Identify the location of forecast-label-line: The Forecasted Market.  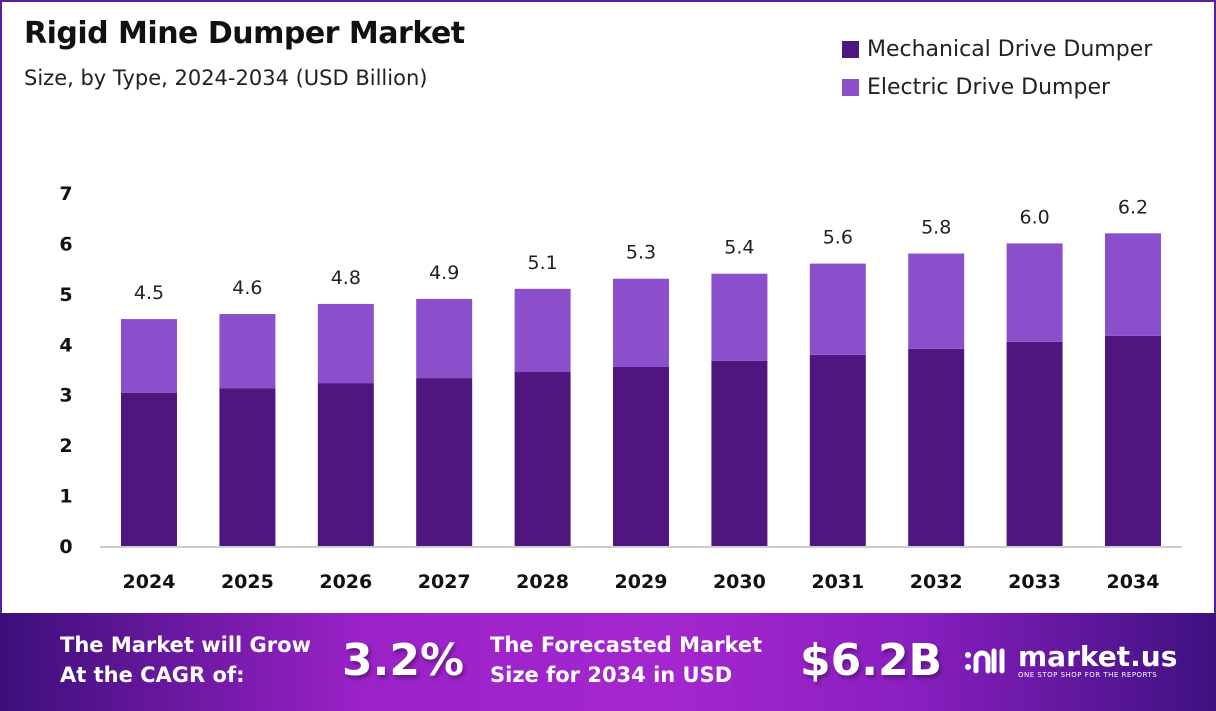
(626, 645).